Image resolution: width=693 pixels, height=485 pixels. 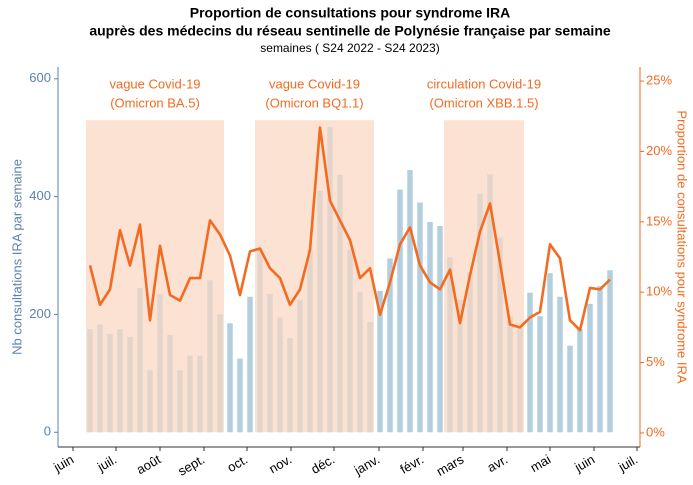 I want to click on y-tick-label: 200, so click(x=40, y=313).